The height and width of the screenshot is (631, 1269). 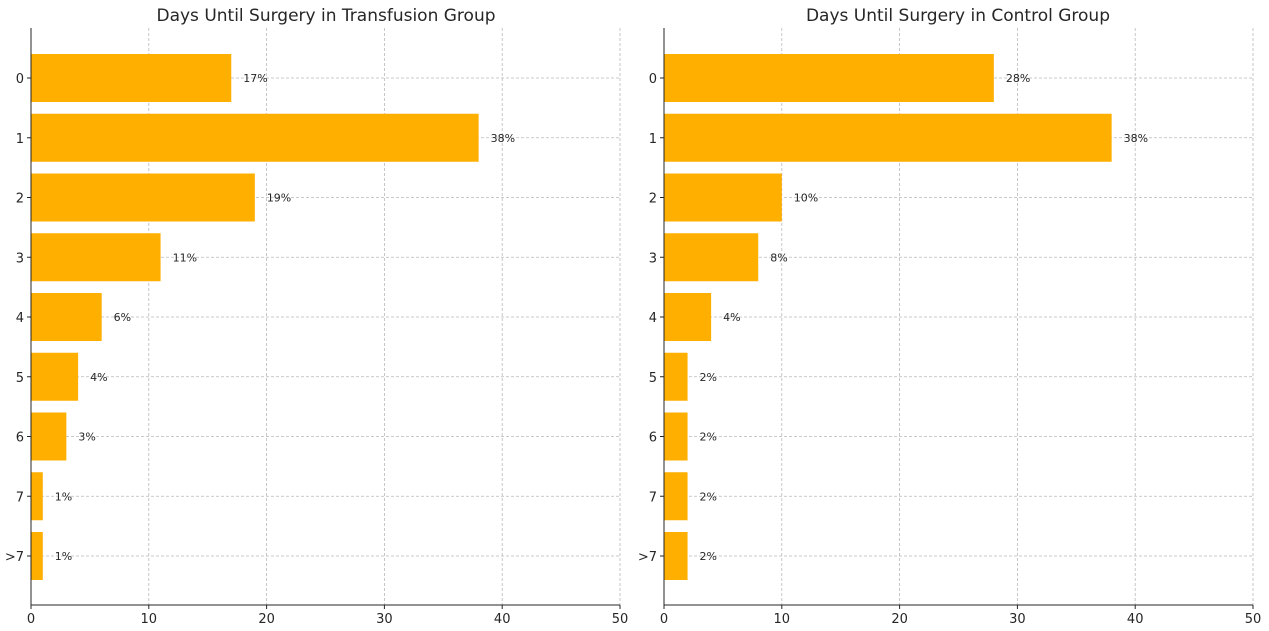 I want to click on bar-value-label: 10%, so click(x=806, y=198).